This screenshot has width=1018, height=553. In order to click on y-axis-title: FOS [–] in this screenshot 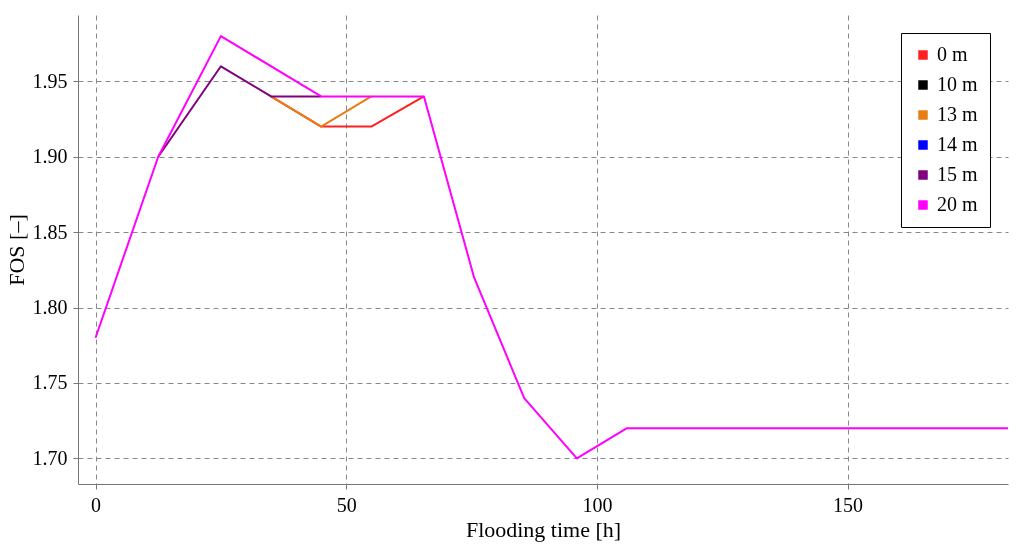, I will do `click(16, 250)`.